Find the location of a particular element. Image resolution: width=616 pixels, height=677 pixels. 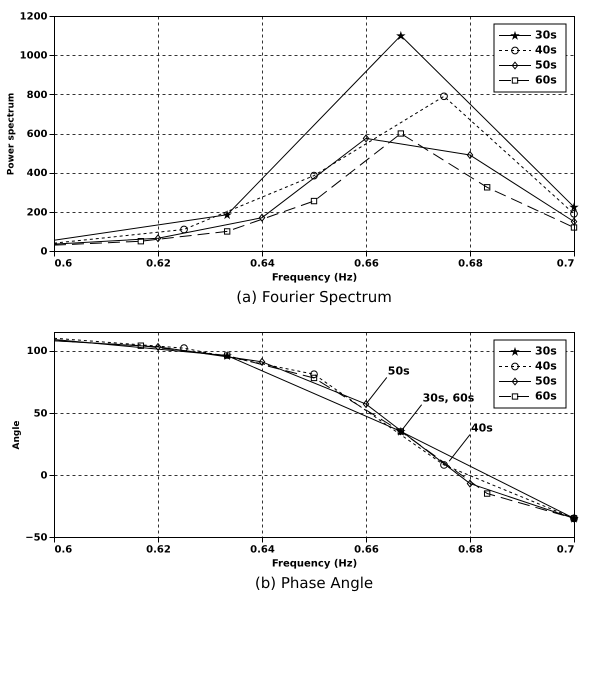

y-axis-title: Power spectrum is located at coordinates (11, 134).